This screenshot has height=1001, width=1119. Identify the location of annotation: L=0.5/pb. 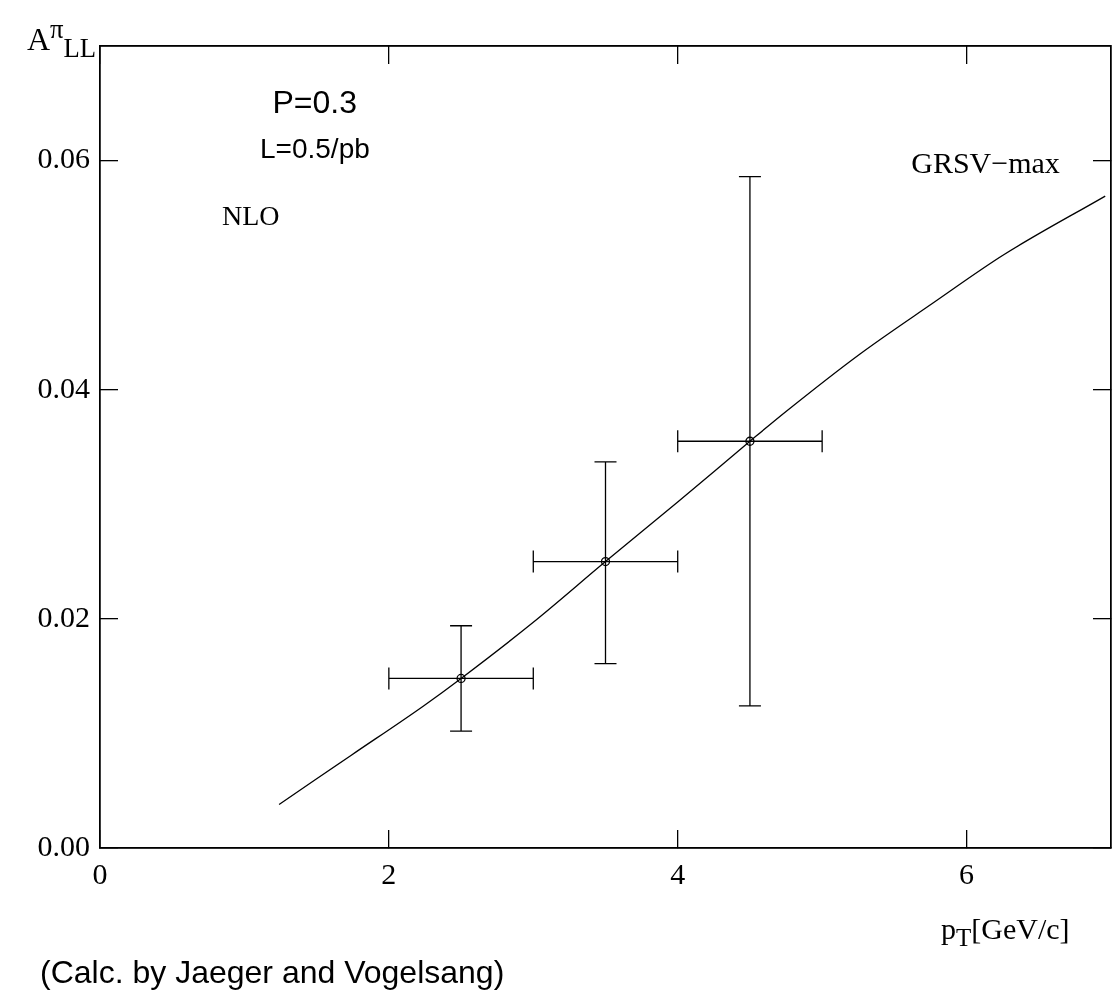
(315, 148).